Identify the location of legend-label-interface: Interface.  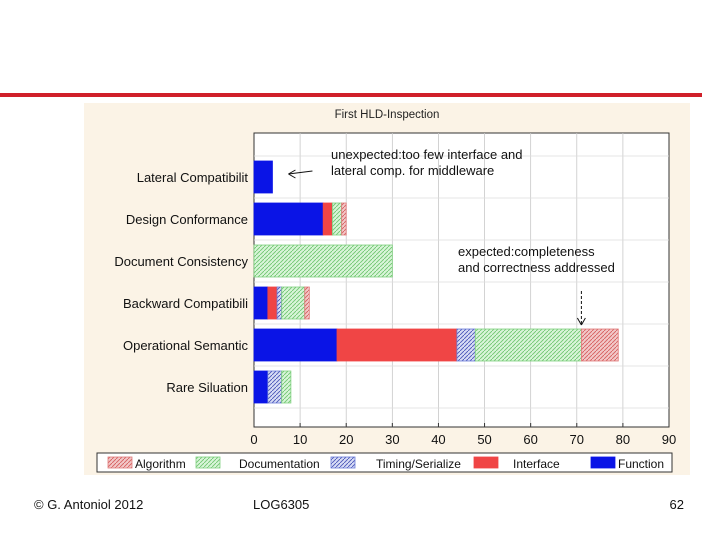
(536, 464).